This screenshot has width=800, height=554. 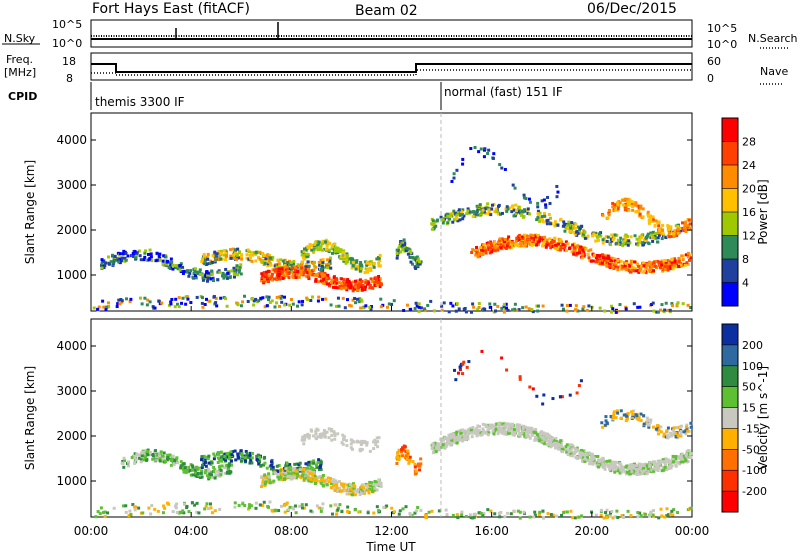 What do you see at coordinates (730, 335) in the screenshot?
I see `velocity-colorbar-swatch` at bounding box center [730, 335].